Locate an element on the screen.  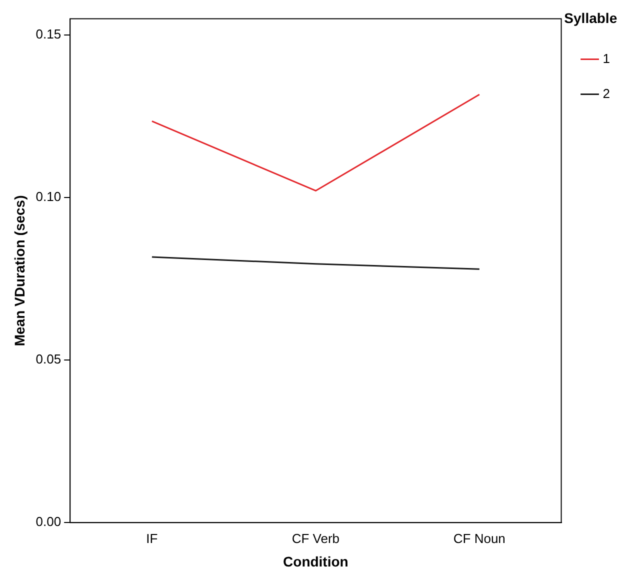
y-axis-title: Mean VDuration (secs) is located at coordinates (19, 270).